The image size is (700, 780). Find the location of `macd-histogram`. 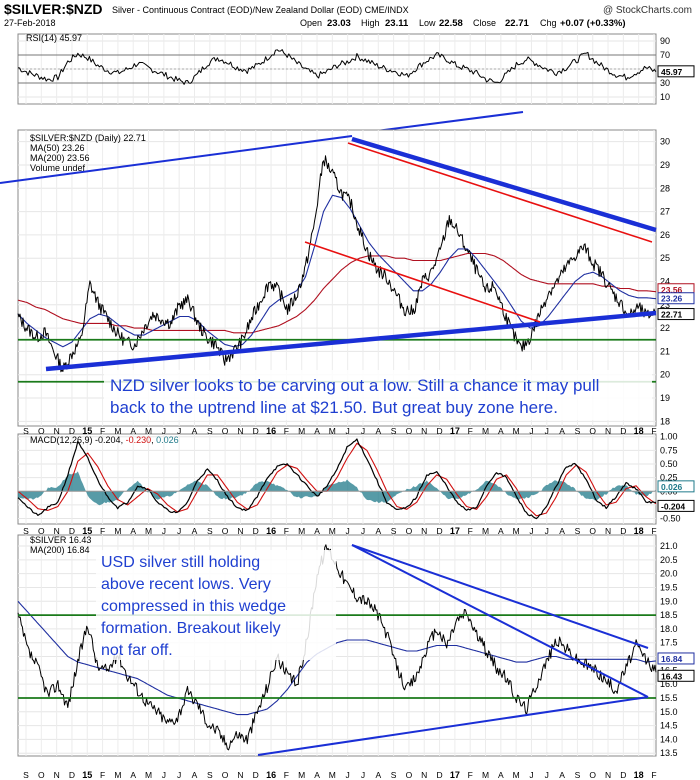

macd-histogram is located at coordinates (337, 488).